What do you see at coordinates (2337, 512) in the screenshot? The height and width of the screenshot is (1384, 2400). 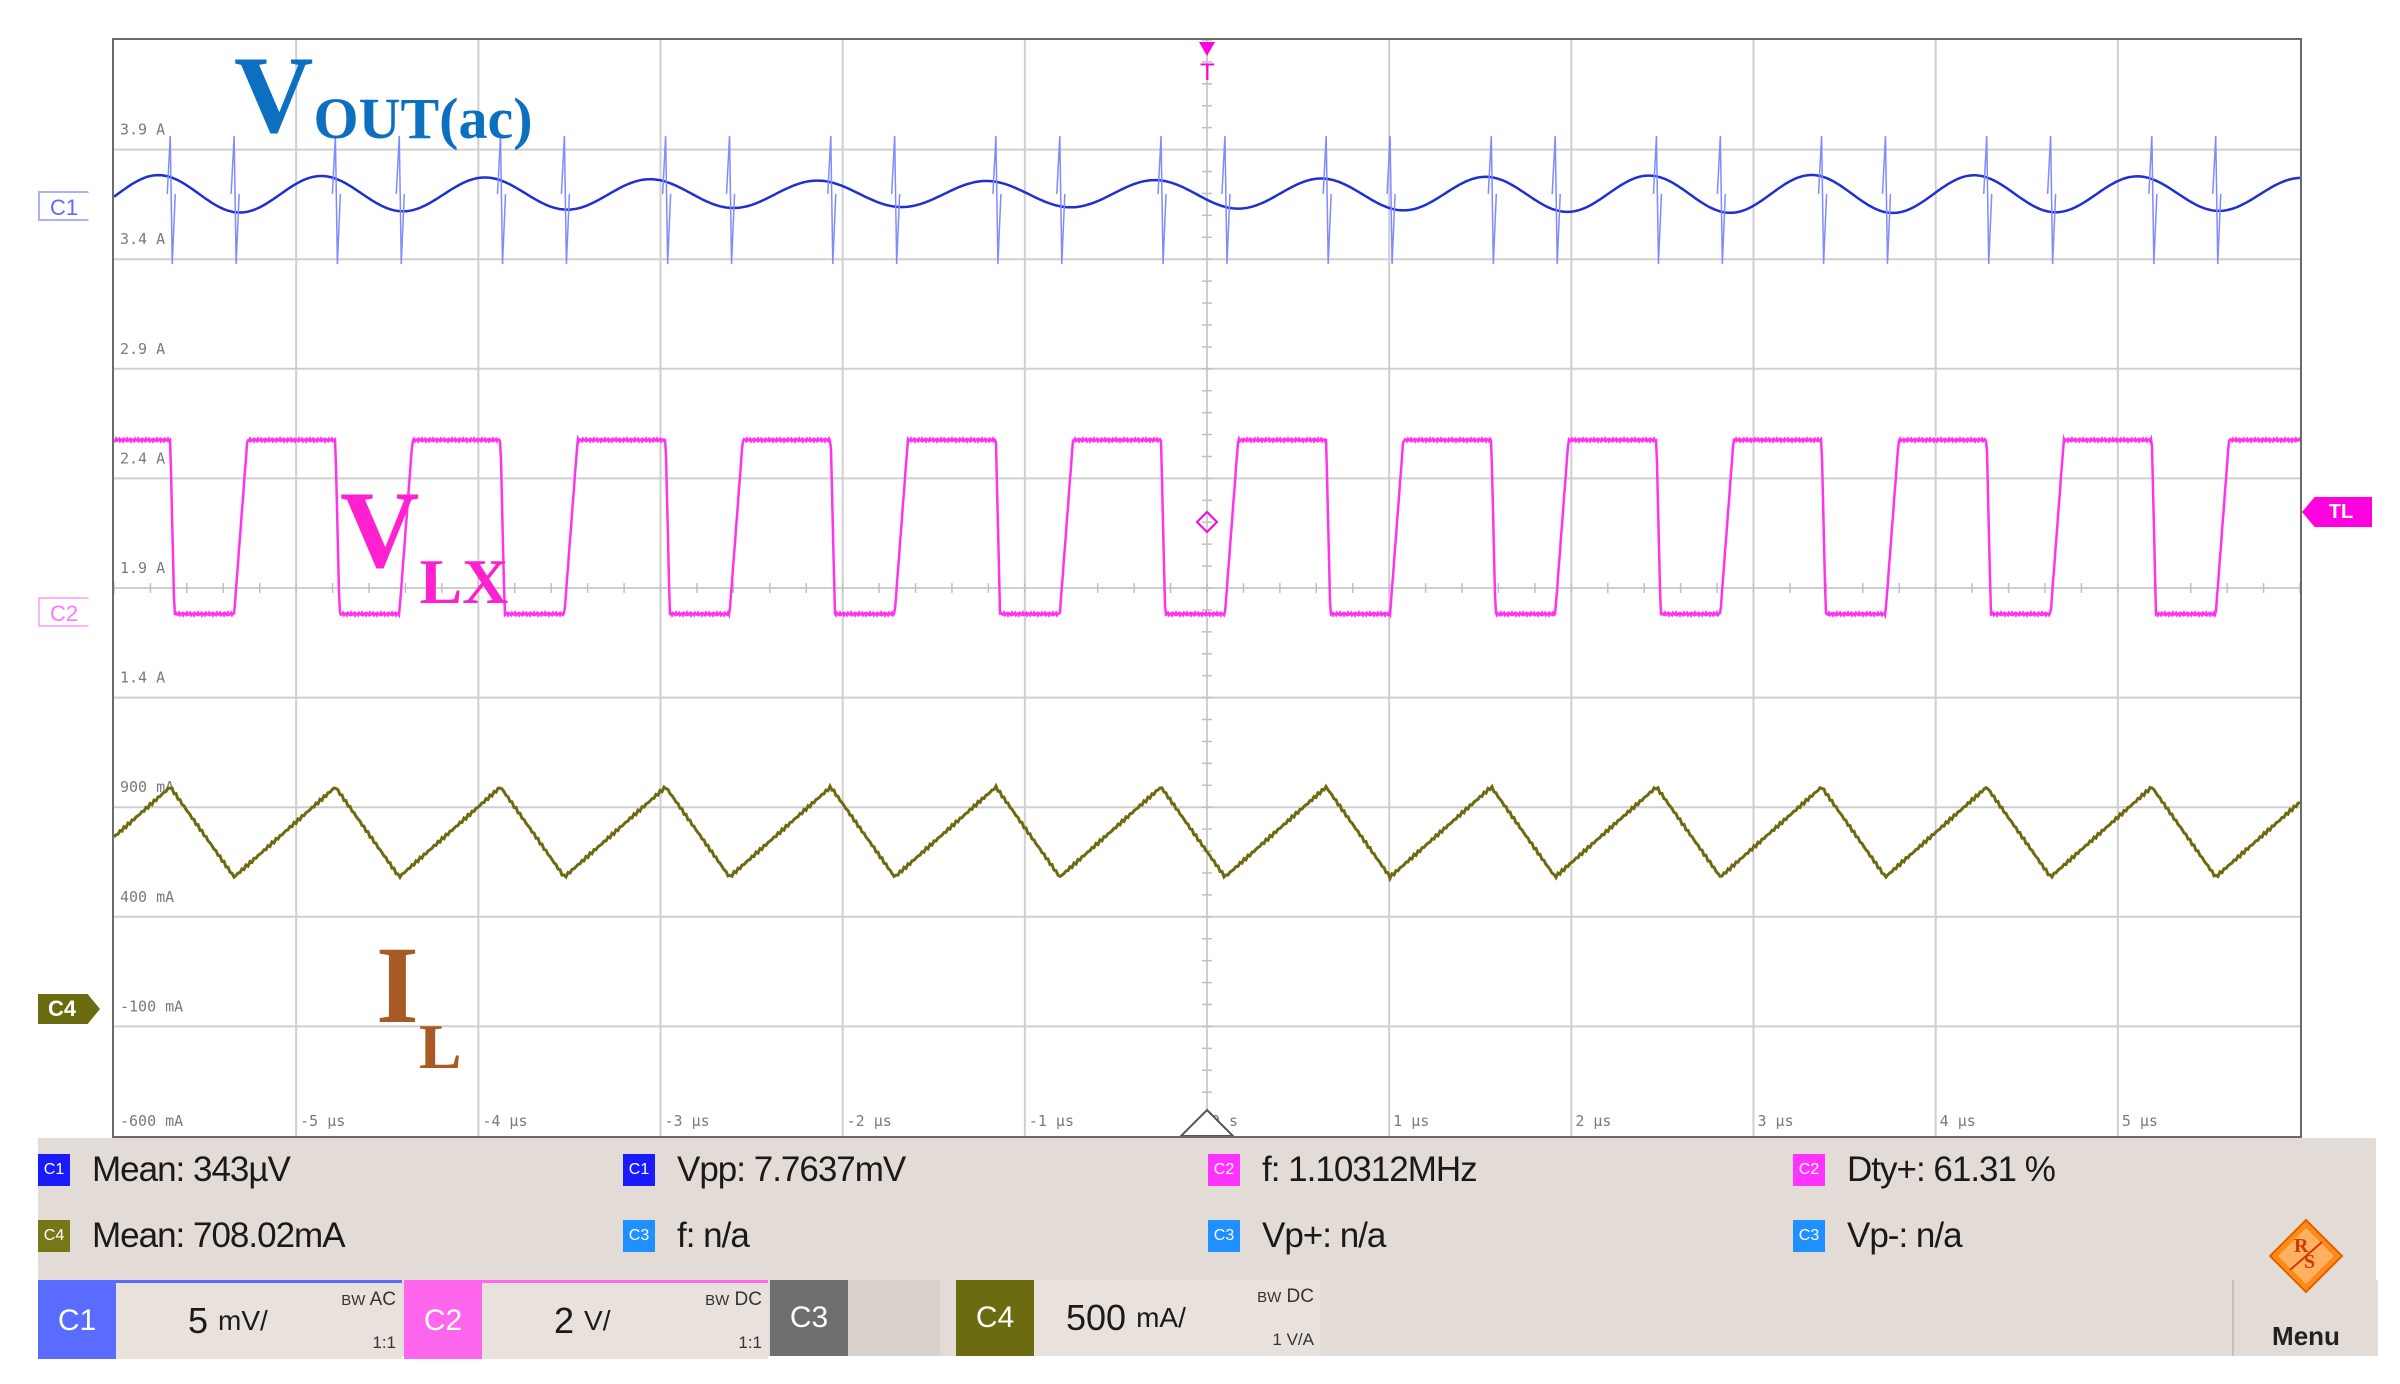 I see `trigger-level-marker: TL` at bounding box center [2337, 512].